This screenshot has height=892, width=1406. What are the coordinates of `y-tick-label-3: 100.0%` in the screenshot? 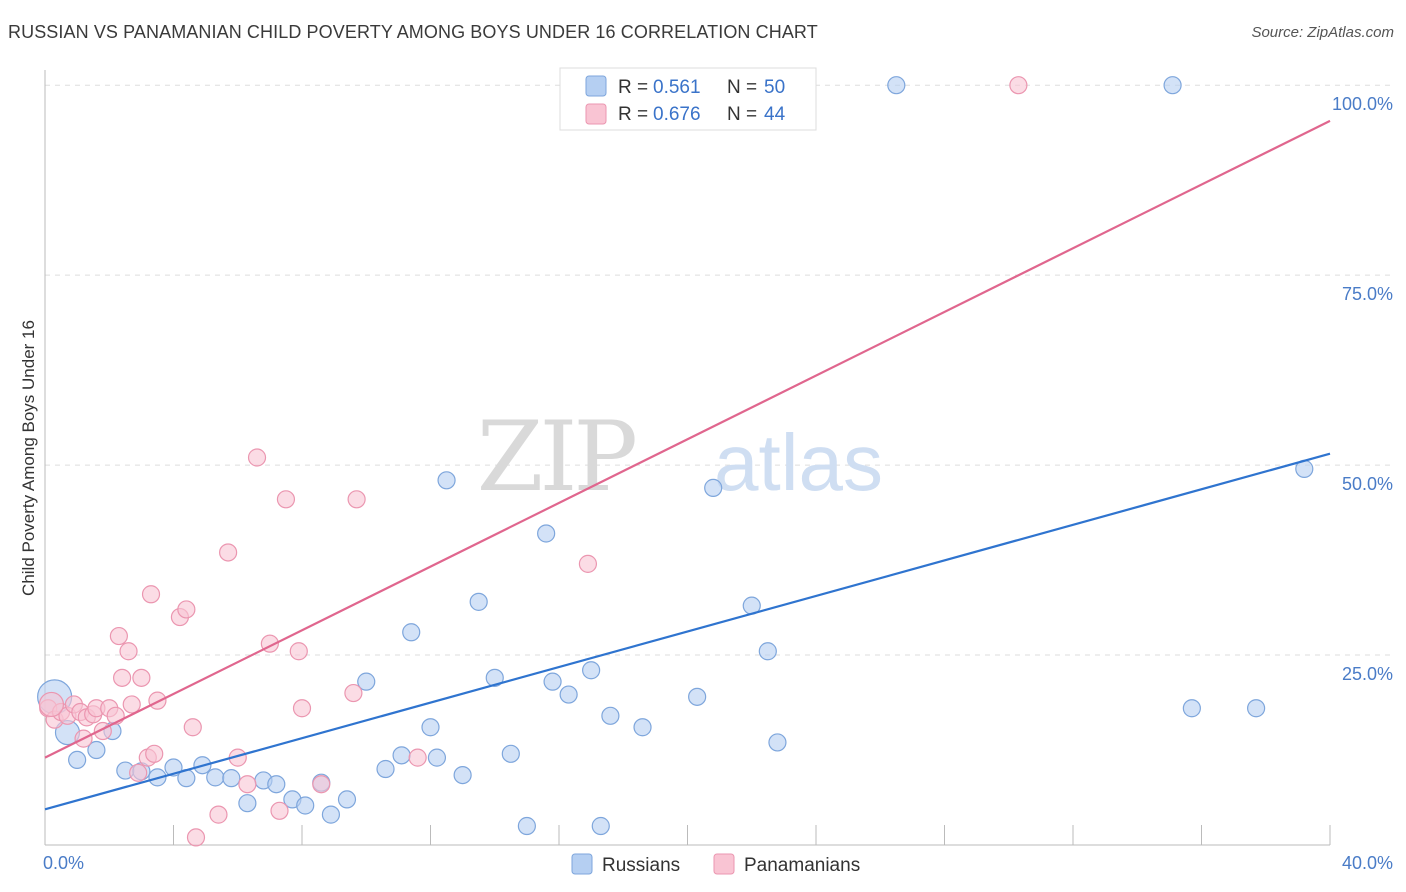 It's located at (1362, 104).